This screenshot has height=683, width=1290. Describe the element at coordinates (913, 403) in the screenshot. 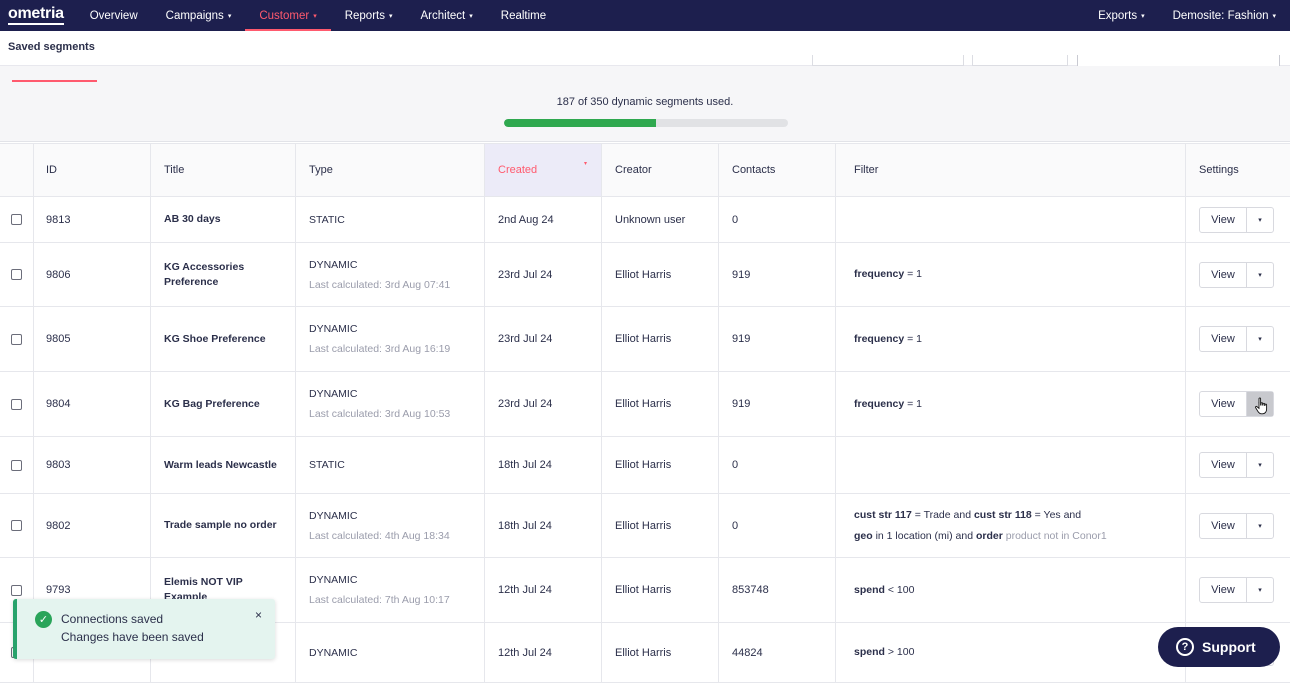

I see `filter-token: = 1` at that location.